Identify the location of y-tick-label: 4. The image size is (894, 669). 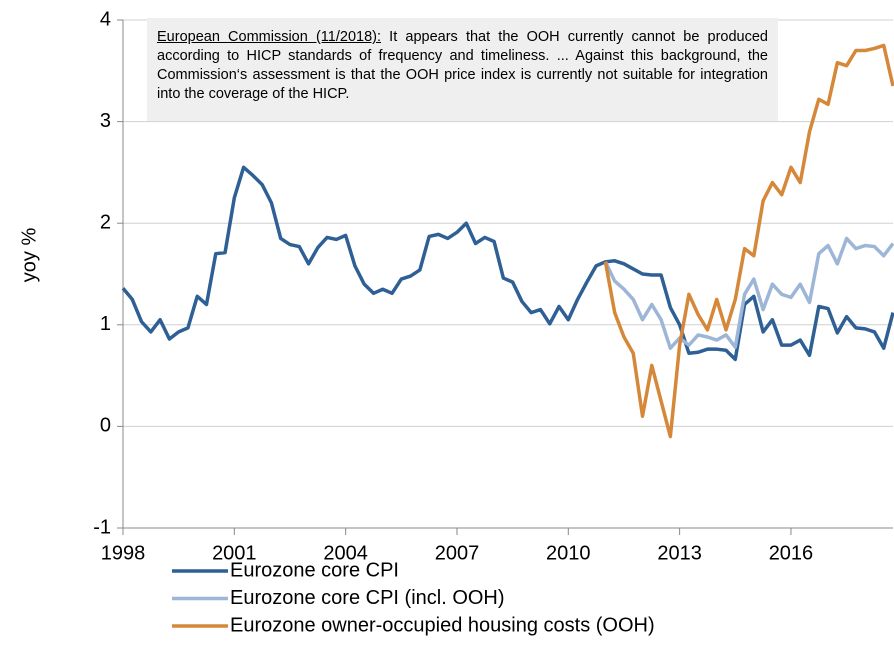
(105, 19).